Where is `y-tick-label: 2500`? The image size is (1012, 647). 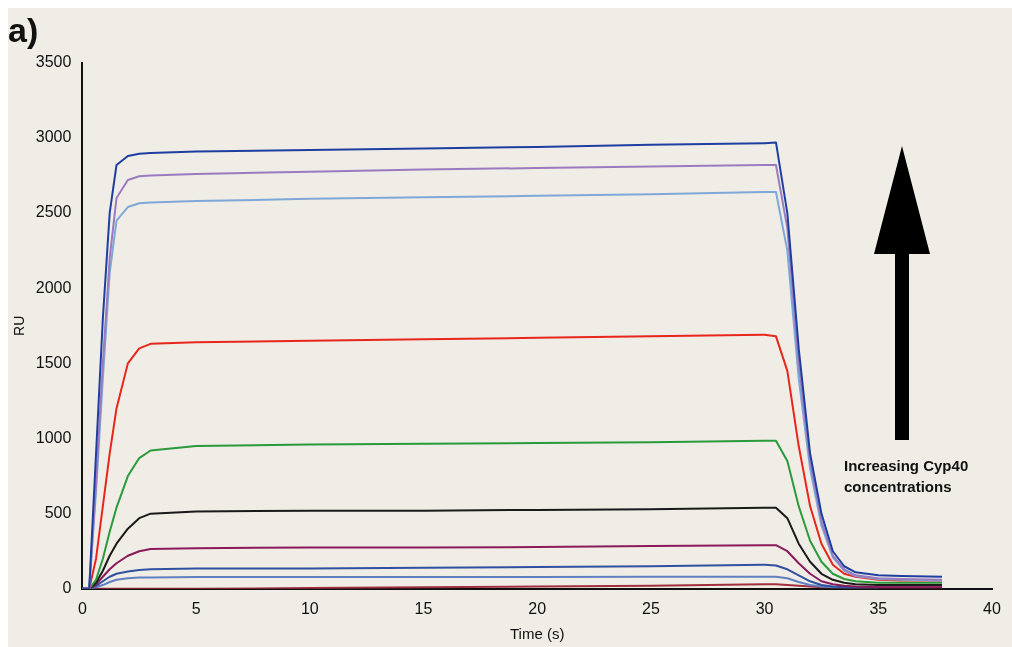 y-tick-label: 2500 is located at coordinates (53, 212).